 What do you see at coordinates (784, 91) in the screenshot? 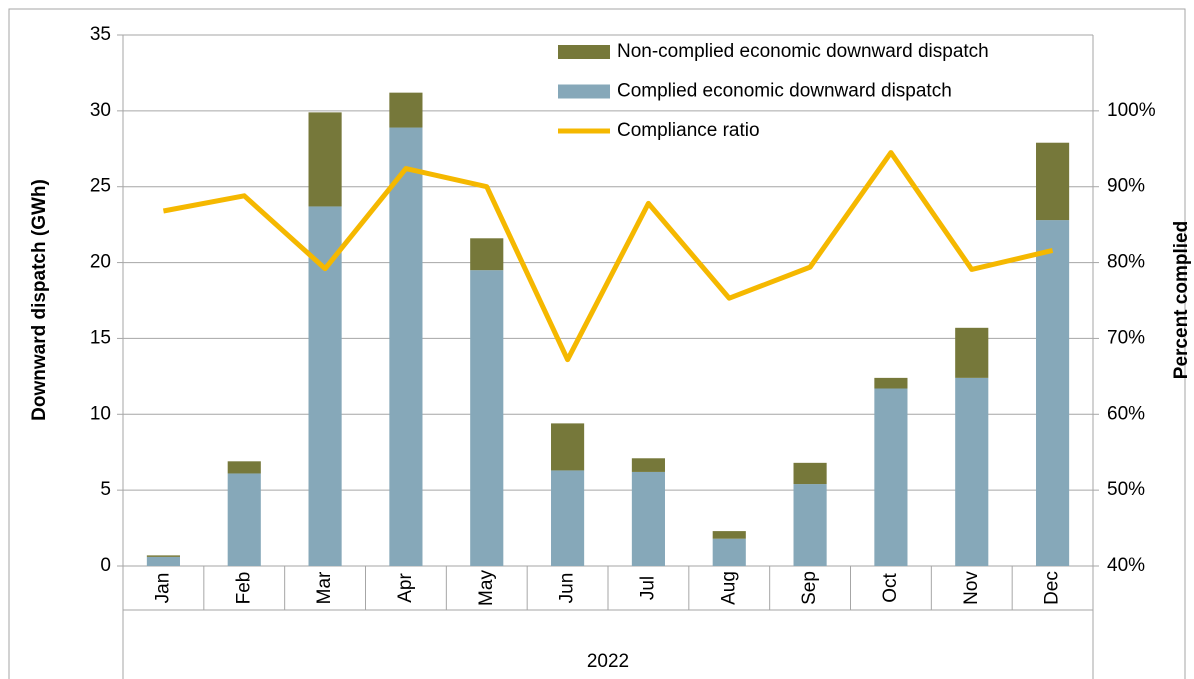
I see `legend-label: Complied economic downward dispatch` at bounding box center [784, 91].